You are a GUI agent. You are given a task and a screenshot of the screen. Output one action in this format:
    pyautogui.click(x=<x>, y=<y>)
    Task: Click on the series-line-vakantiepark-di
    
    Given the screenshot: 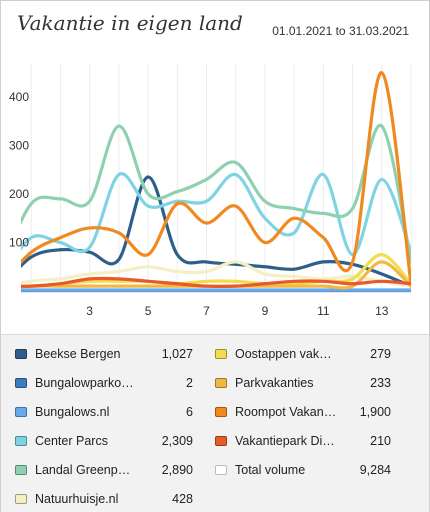 What is the action you would take?
    pyautogui.click(x=216, y=282)
    